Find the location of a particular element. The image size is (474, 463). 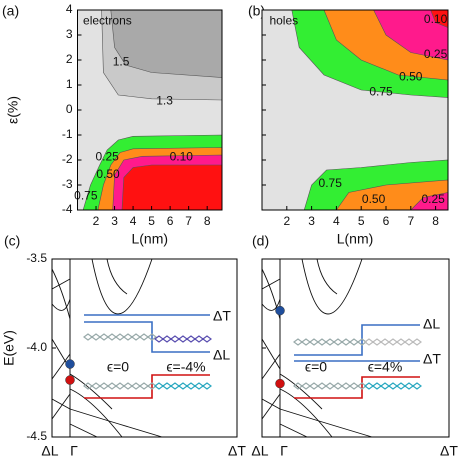

y-tick-label: 4 is located at coordinates (69, 9).